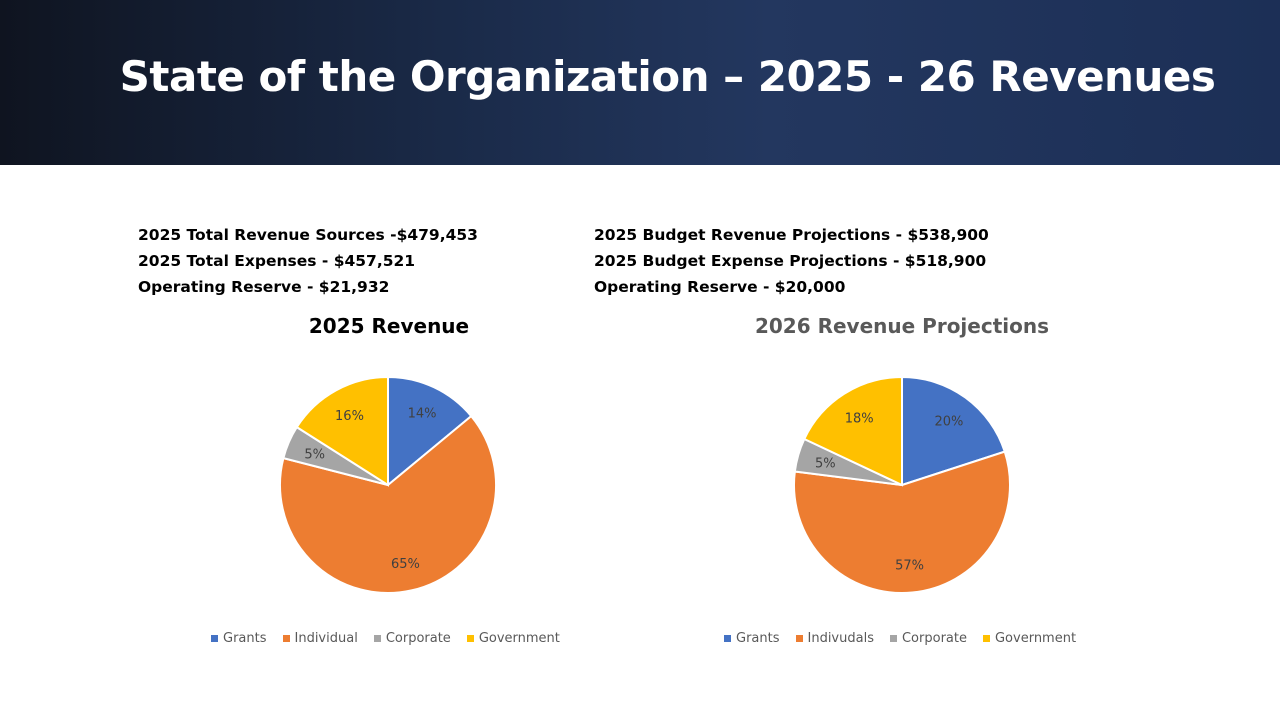 Image resolution: width=1280 pixels, height=720 pixels. What do you see at coordinates (949, 421) in the screenshot?
I see `data-label-grants: 20%` at bounding box center [949, 421].